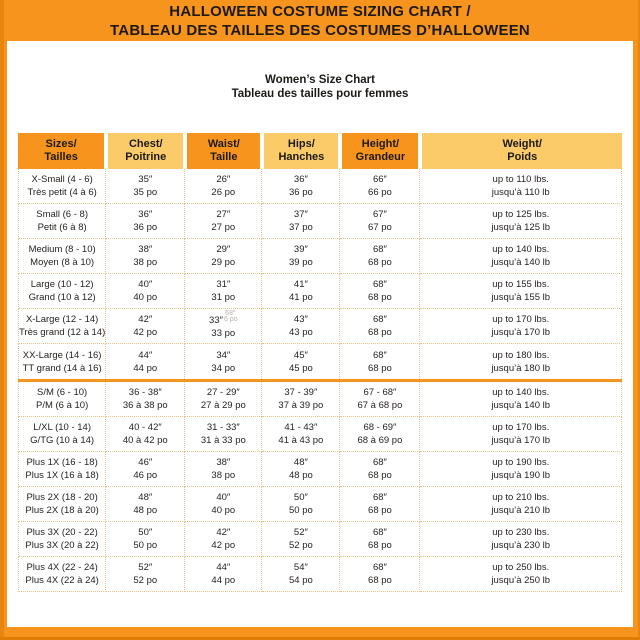 Image resolution: width=640 pixels, height=640 pixels. Describe the element at coordinates (521, 427) in the screenshot. I see `cell-line-en: up to 170 lbs.` at that location.